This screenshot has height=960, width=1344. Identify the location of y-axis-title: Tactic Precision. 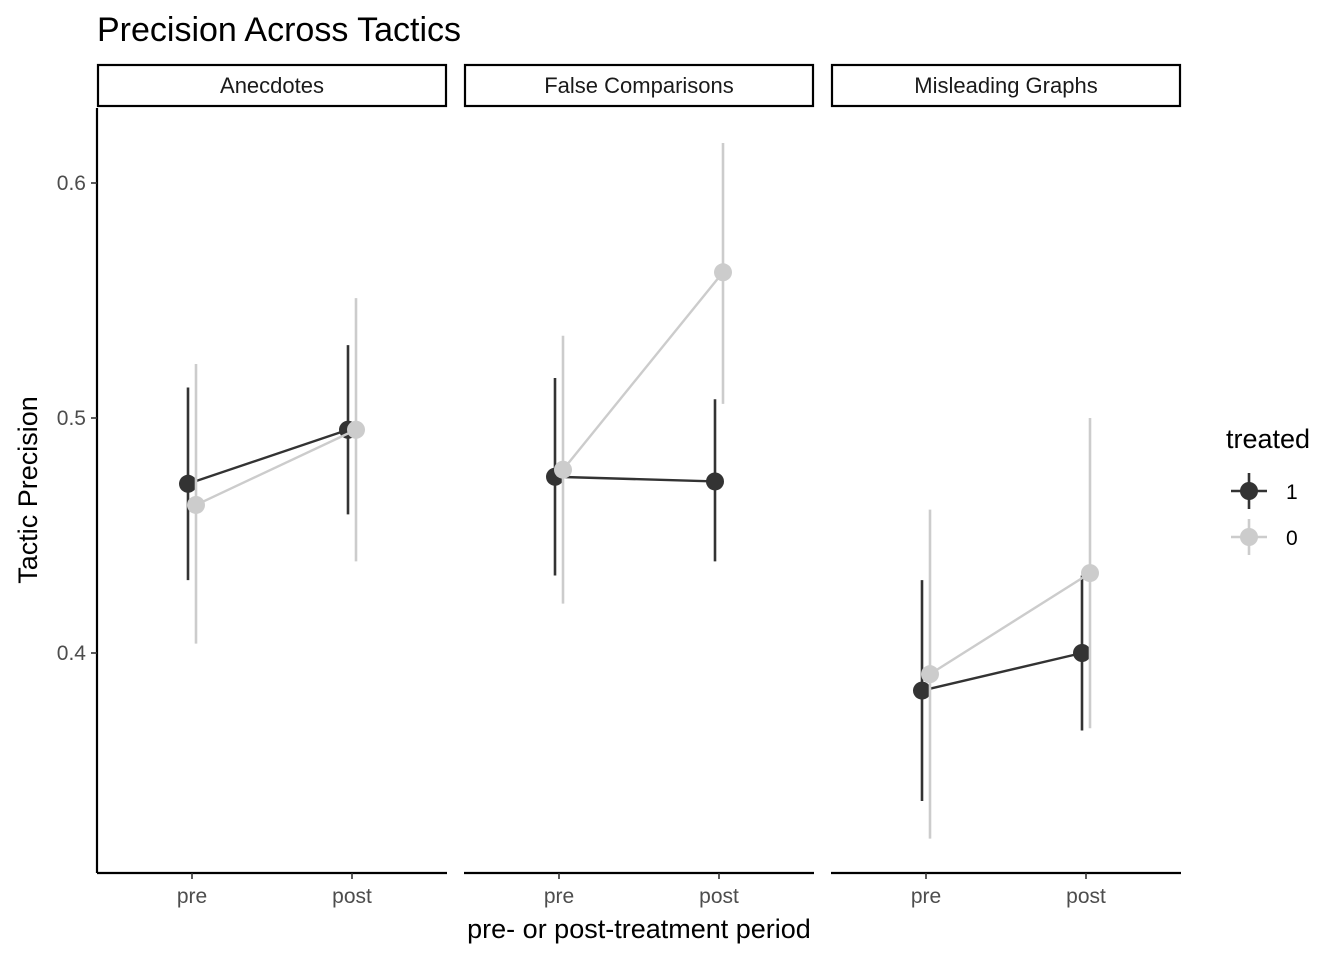
(28, 490).